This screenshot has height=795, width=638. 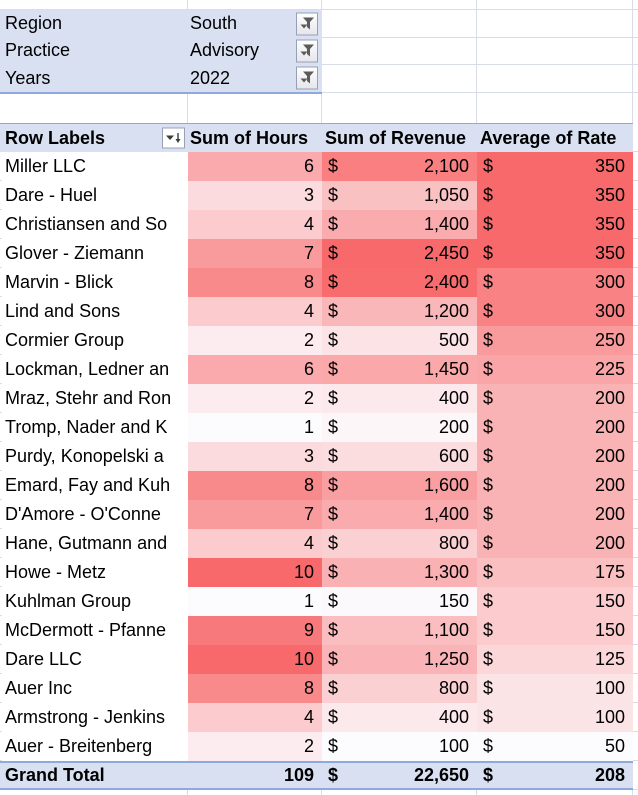 I want to click on revenue-cell: $1,050, so click(x=399, y=195).